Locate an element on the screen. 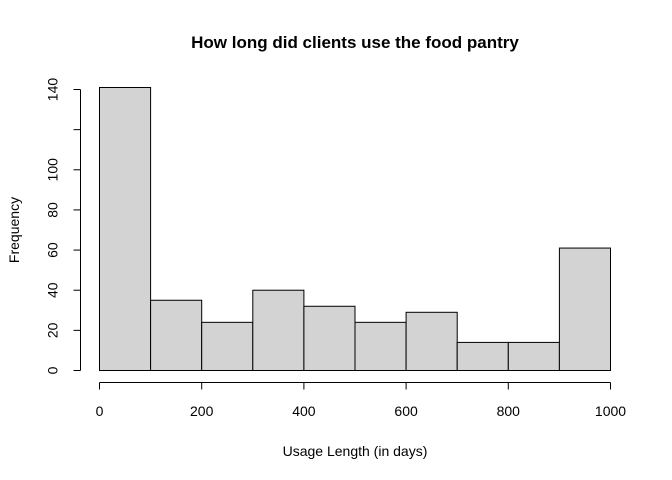 The image size is (672, 480). x-tick-label-200: 200 is located at coordinates (202, 411).